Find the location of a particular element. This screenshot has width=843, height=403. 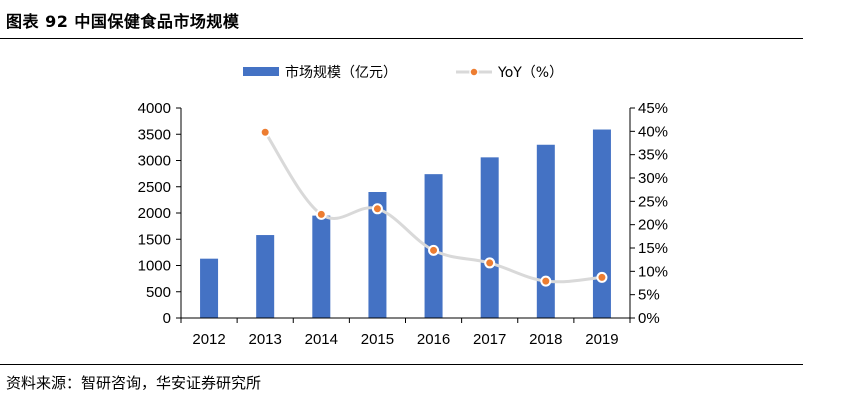

bottom-rule is located at coordinates (401, 364).